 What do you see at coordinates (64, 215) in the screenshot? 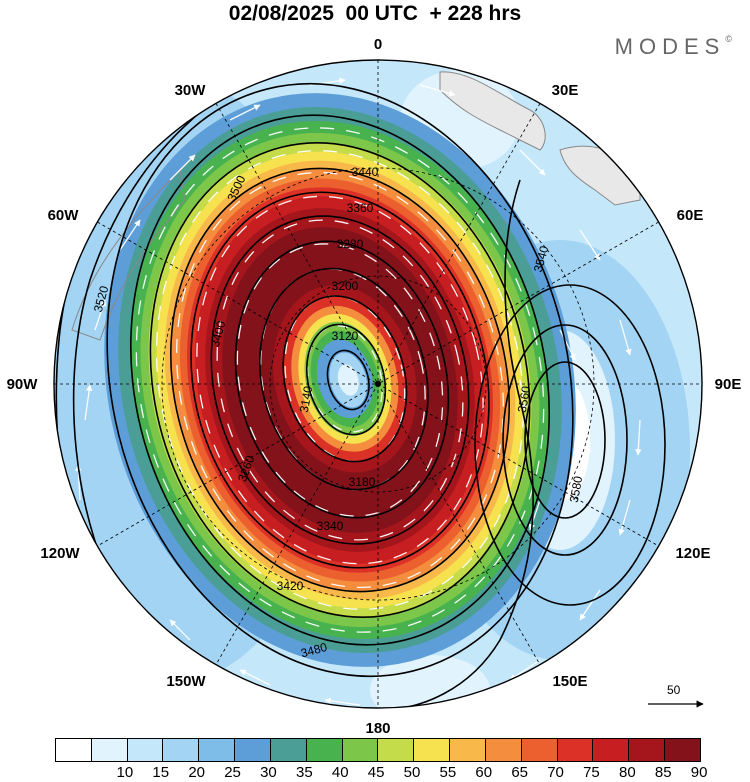
I see `lon-label-60w: 60W` at bounding box center [64, 215].